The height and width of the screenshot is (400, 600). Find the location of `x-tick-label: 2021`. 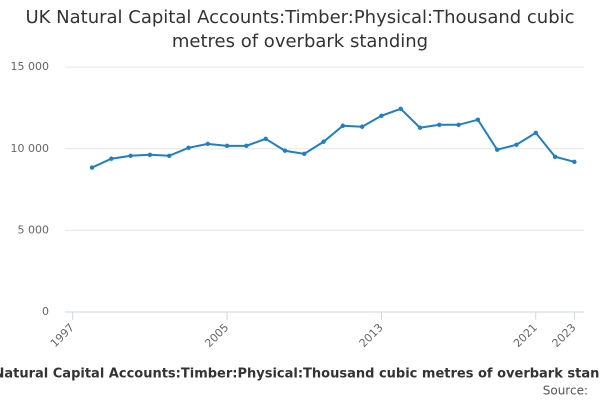

x-tick-label: 2021 is located at coordinates (525, 335).